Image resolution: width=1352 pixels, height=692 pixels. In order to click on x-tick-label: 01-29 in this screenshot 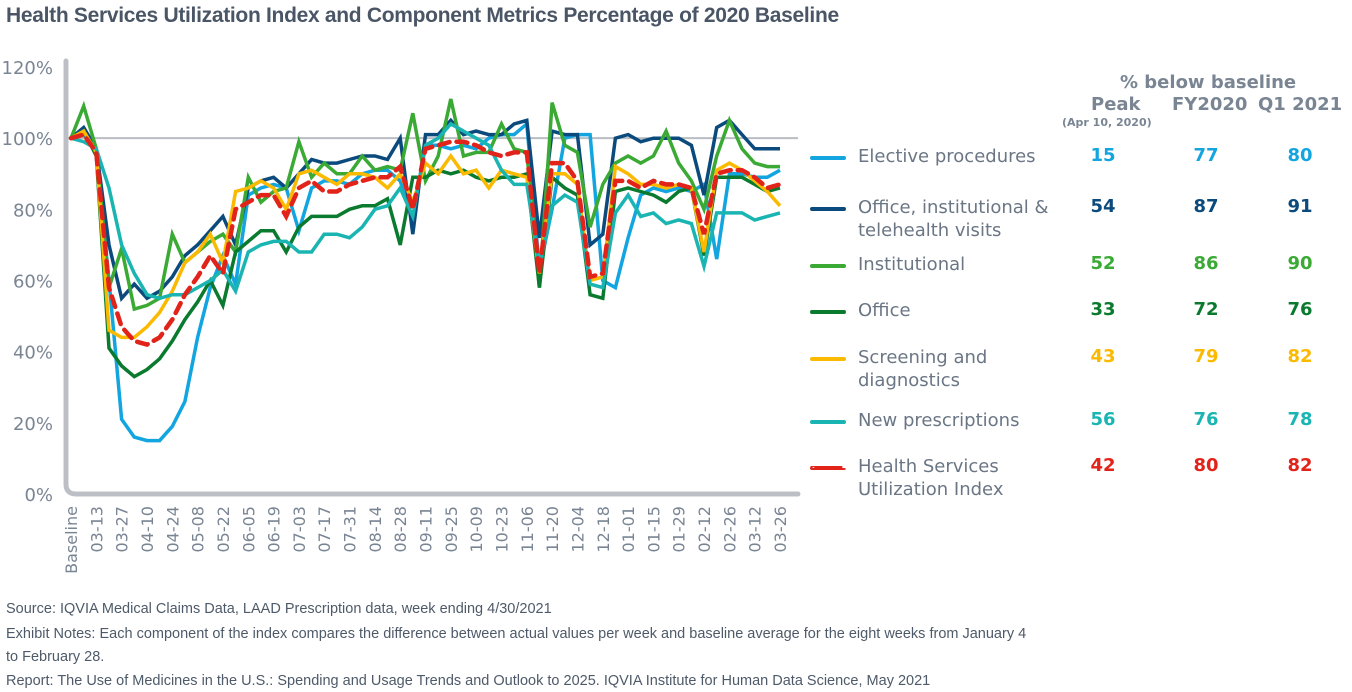, I will do `click(679, 529)`.